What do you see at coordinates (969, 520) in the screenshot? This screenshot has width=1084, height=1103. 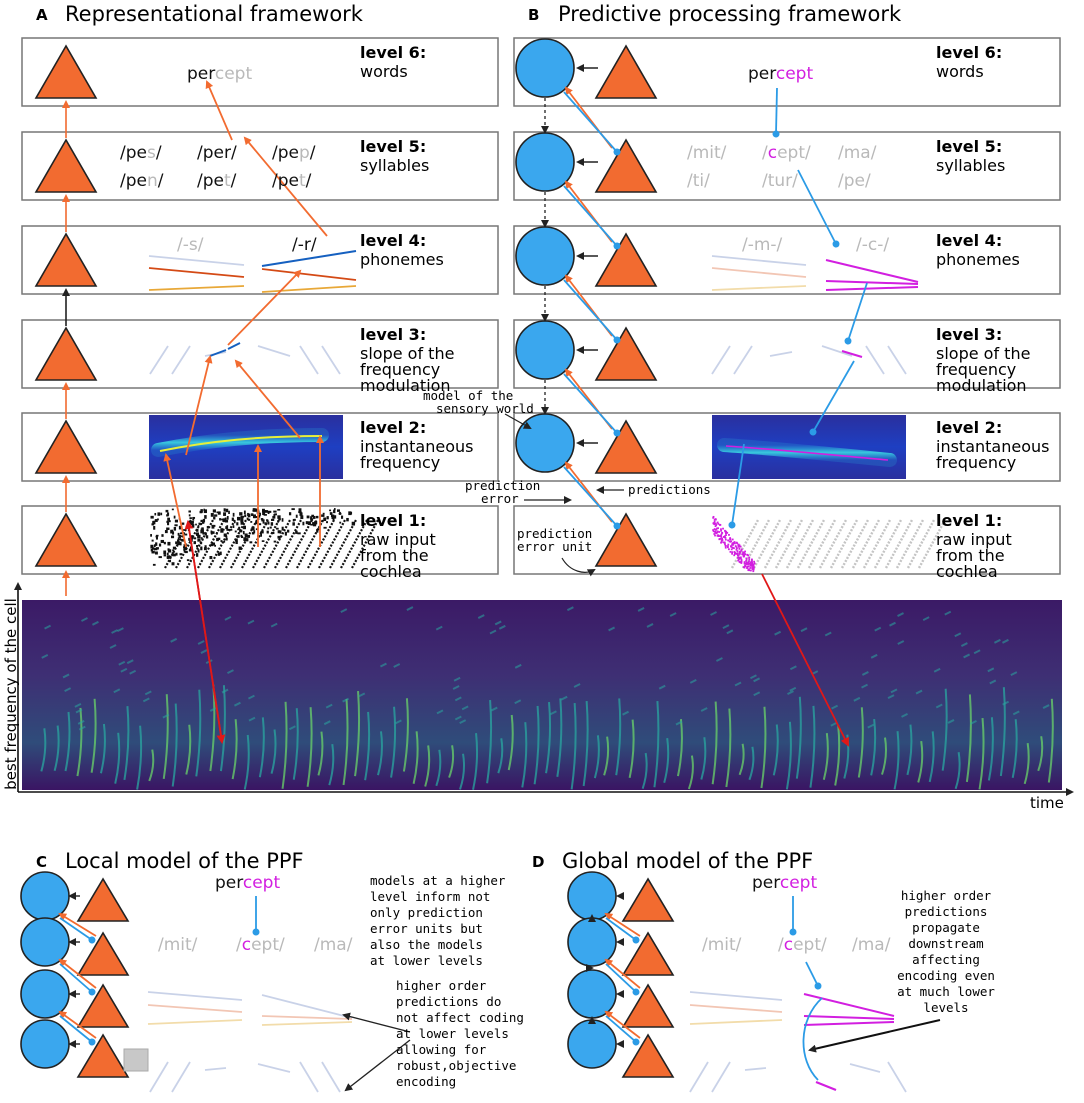 I see `level-label-b-1: level 1:` at bounding box center [969, 520].